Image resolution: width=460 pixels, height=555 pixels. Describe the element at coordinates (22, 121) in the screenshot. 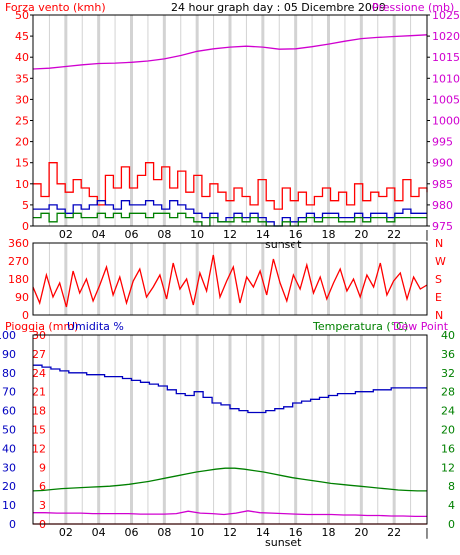

I see `wind-axis-tick: 25` at that location.